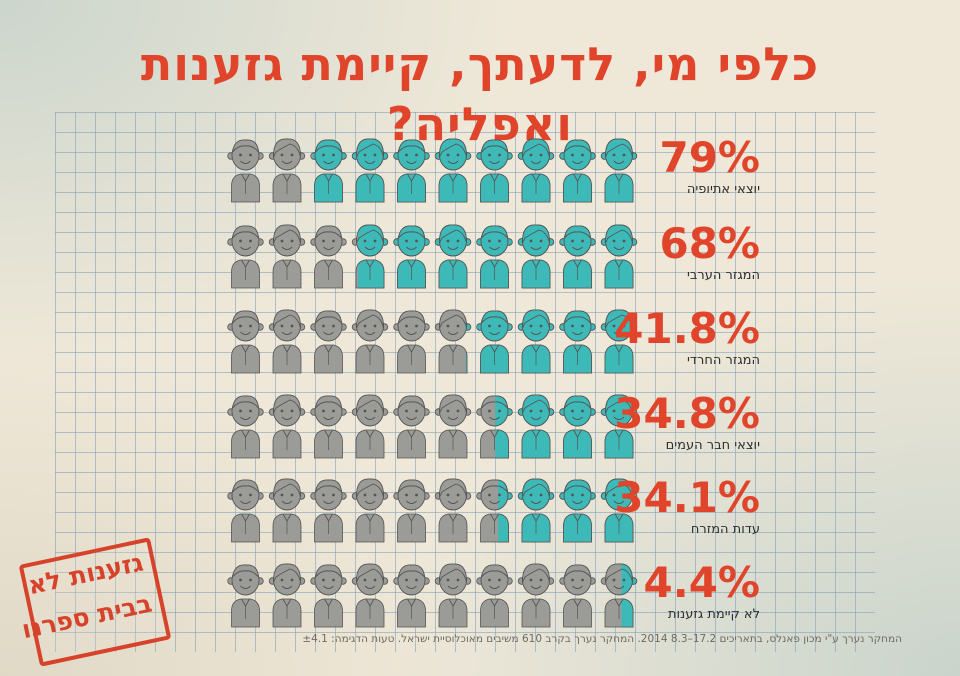  What do you see at coordinates (687, 328) in the screenshot?
I see `row-value-label: 41.8%` at bounding box center [687, 328].